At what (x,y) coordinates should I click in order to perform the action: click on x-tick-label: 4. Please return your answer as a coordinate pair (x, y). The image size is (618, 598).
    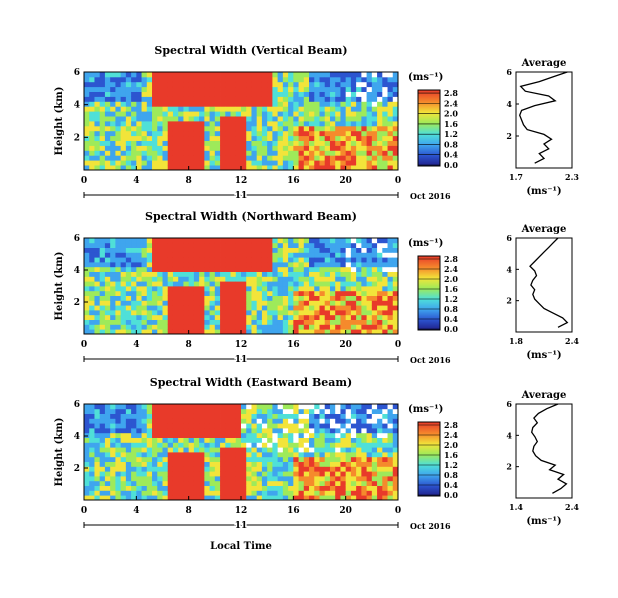
    Looking at the image, I should click on (136, 181).